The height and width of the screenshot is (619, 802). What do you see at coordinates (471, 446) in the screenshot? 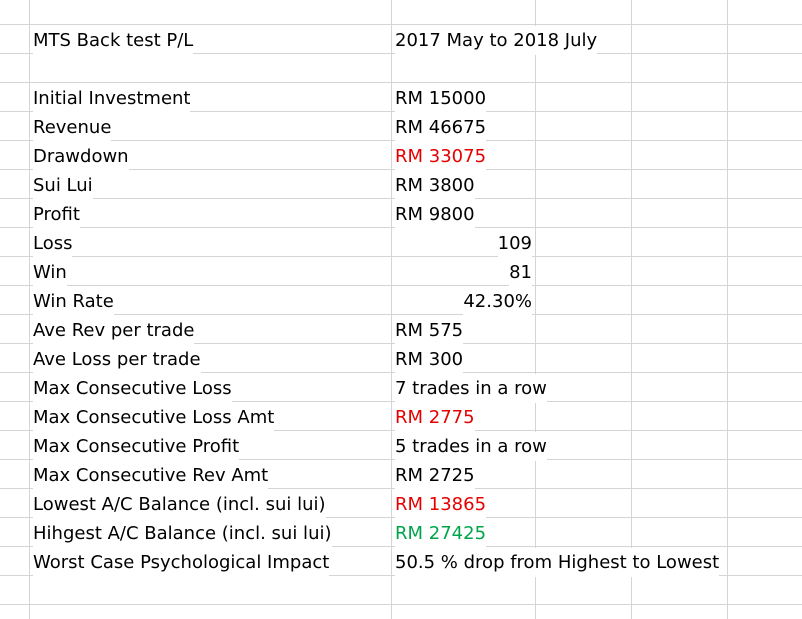
I see `row-value: 5 trades in a row` at bounding box center [471, 446].